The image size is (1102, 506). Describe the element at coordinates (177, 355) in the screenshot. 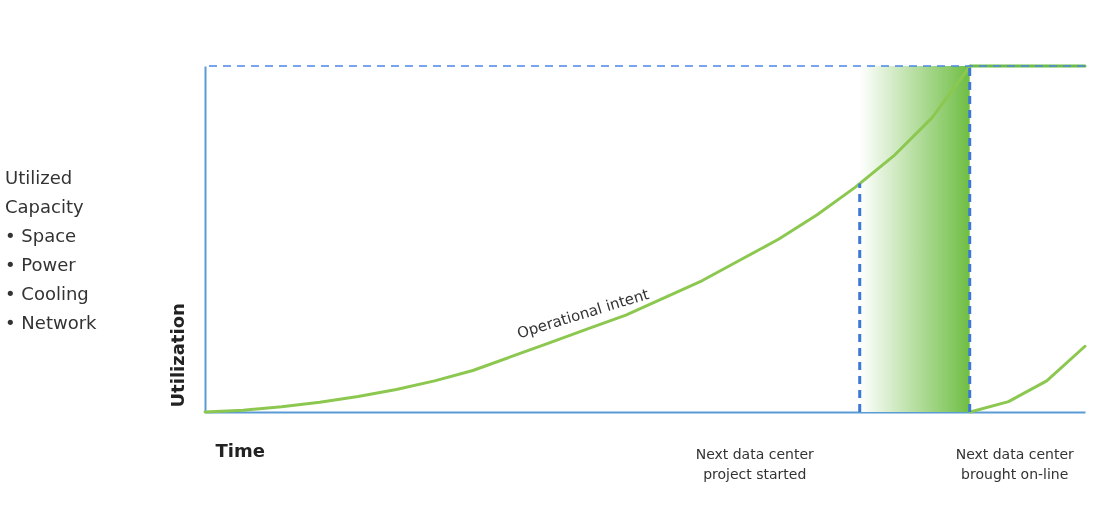

I see `y-axis-title: Utilization` at that location.